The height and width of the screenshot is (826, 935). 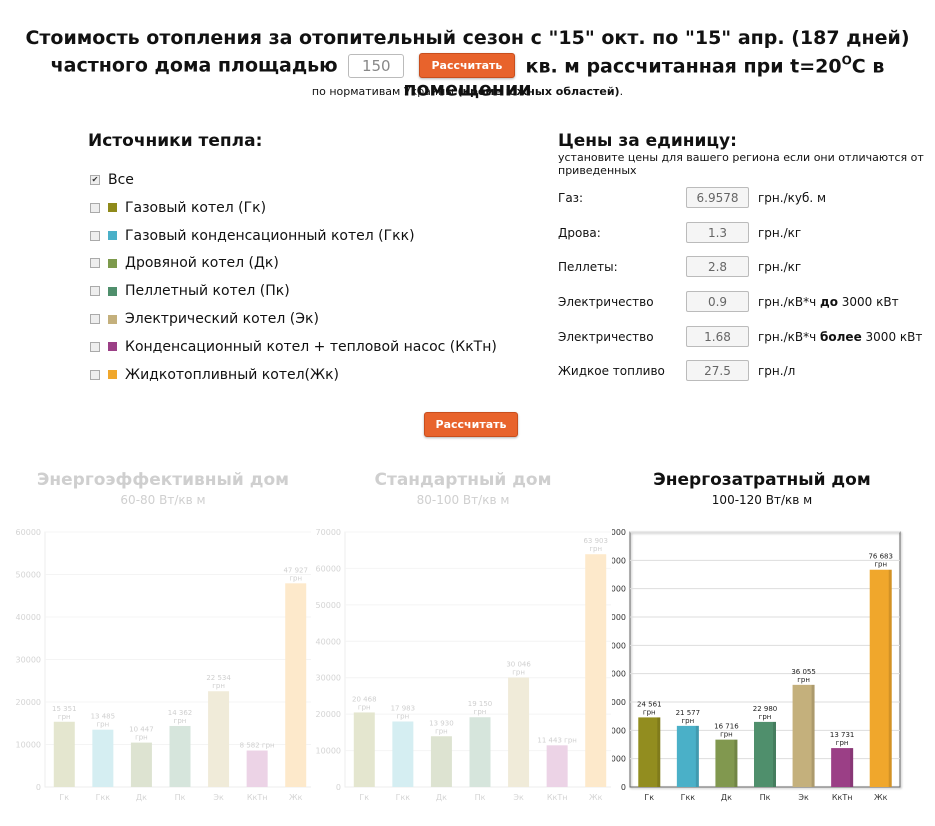 What do you see at coordinates (184, 263) in the screenshot?
I see `source-option-3: Дровяной котел (Дк)` at bounding box center [184, 263].